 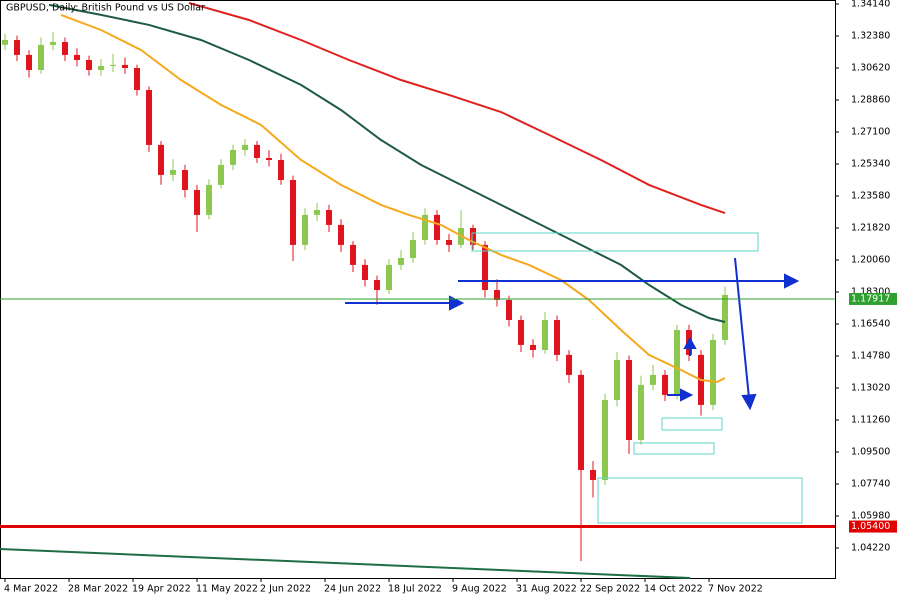 What do you see at coordinates (742, 328) in the screenshot?
I see `arrow` at bounding box center [742, 328].